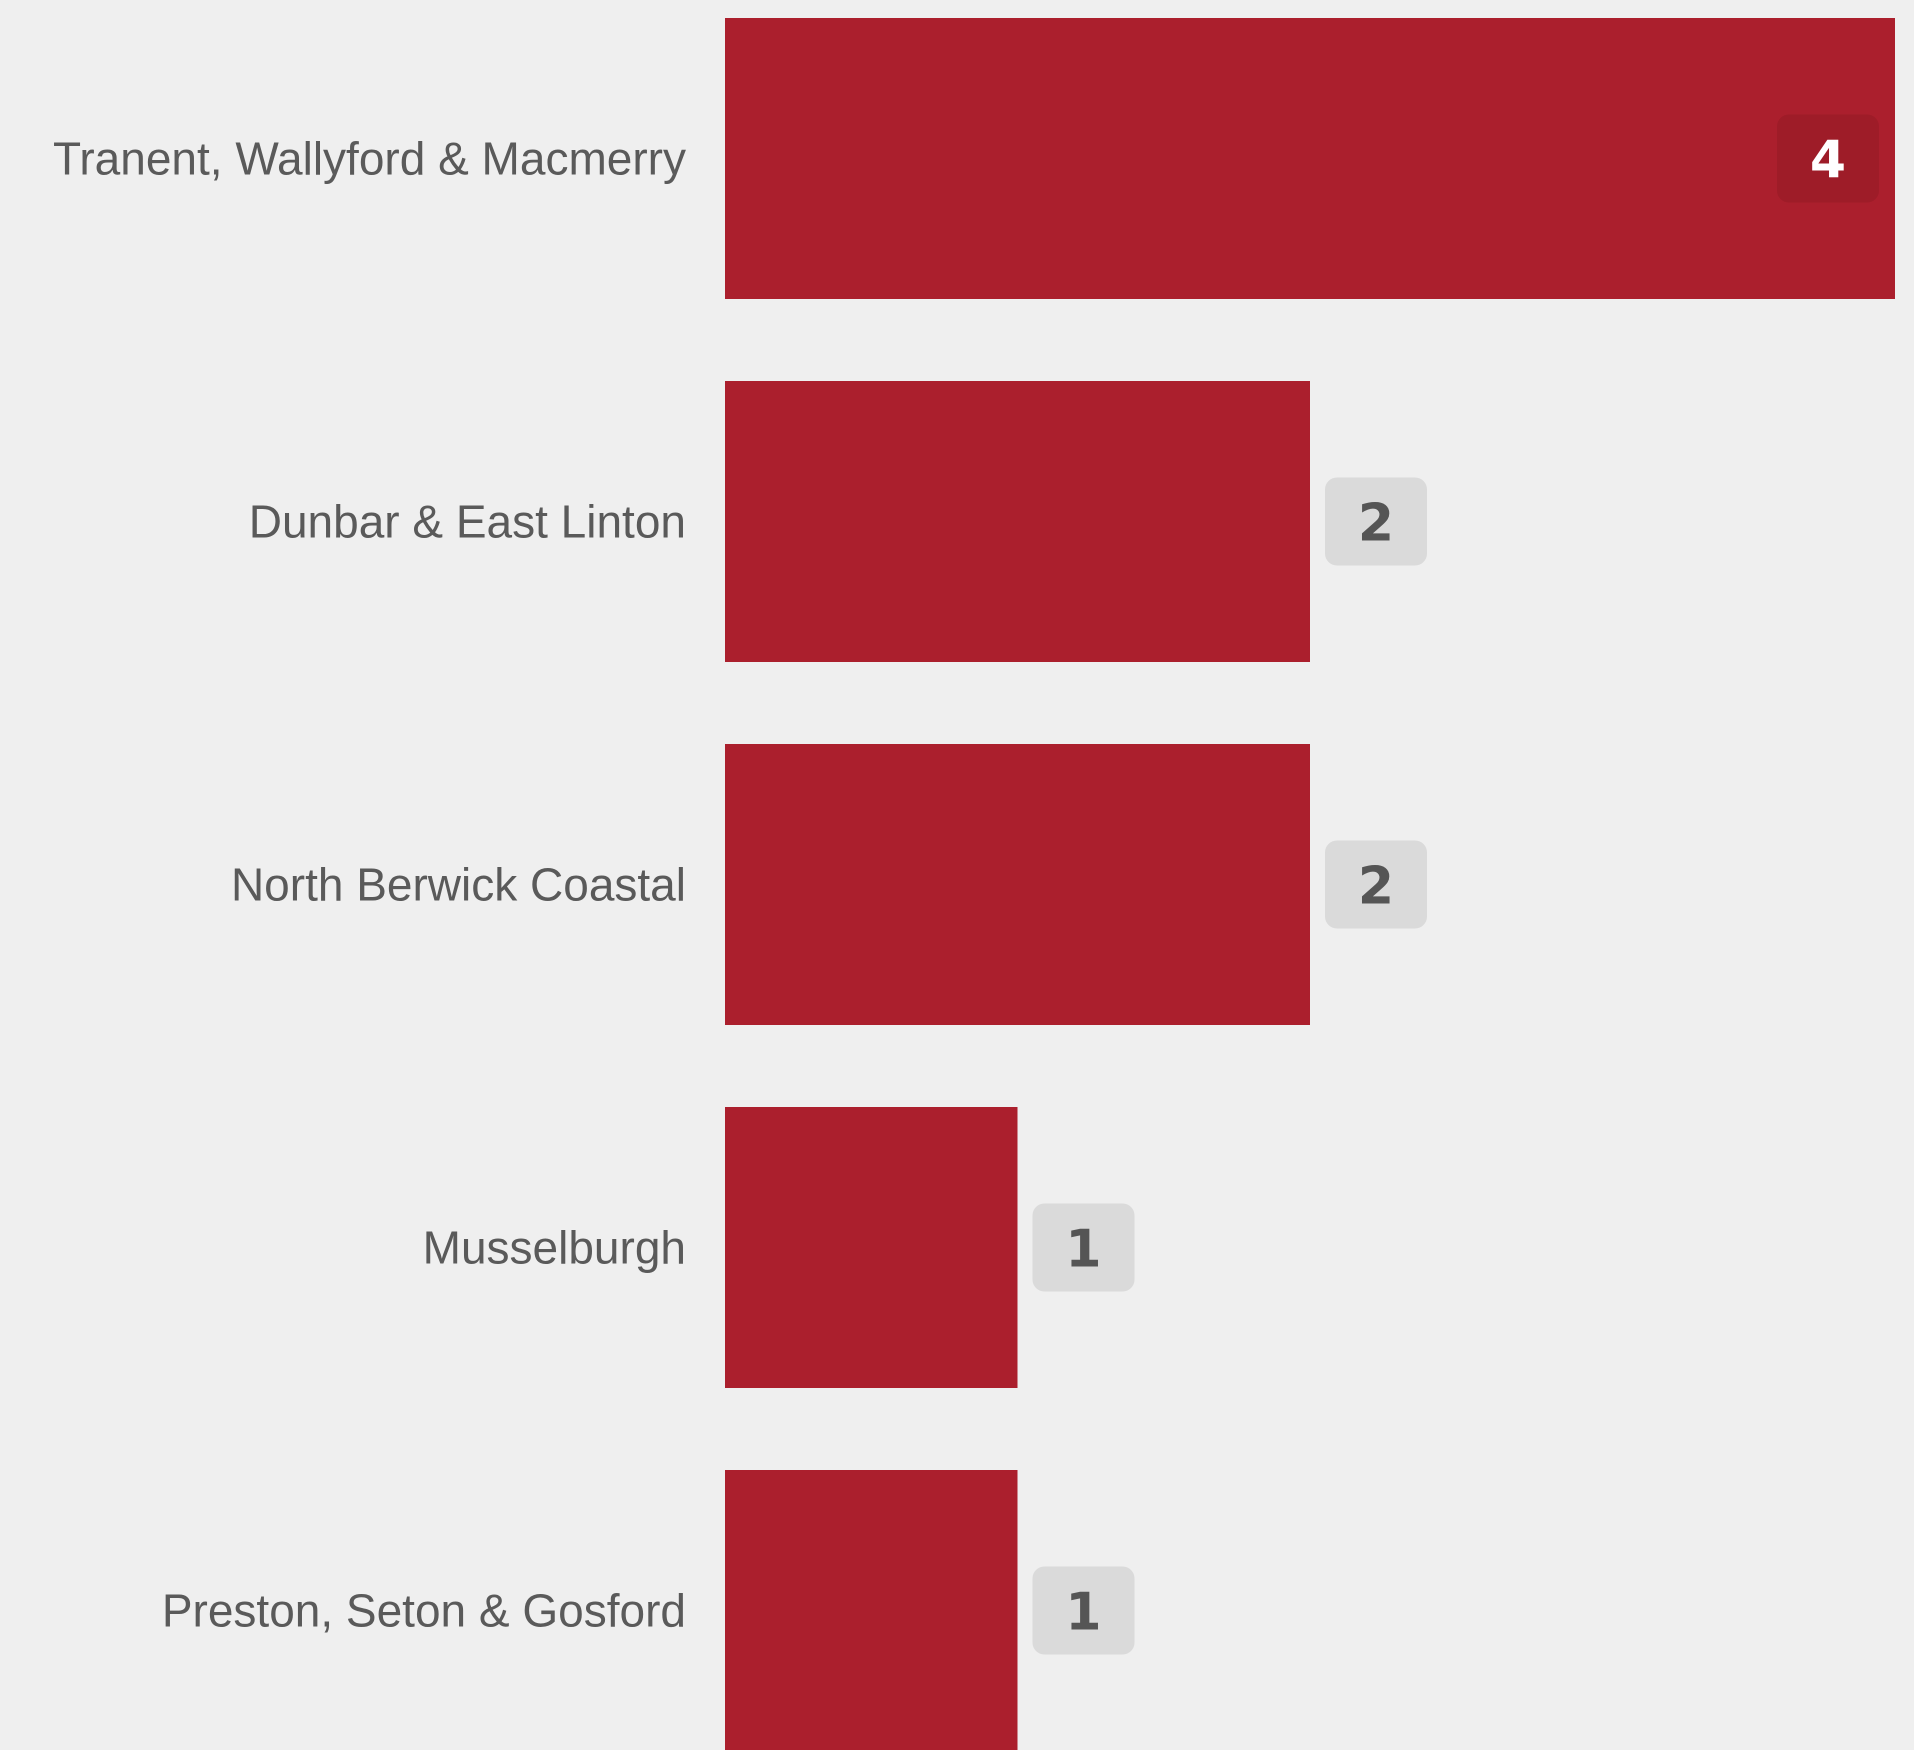 This screenshot has height=1750, width=1914. I want to click on value-badge: 4, so click(1828, 158).